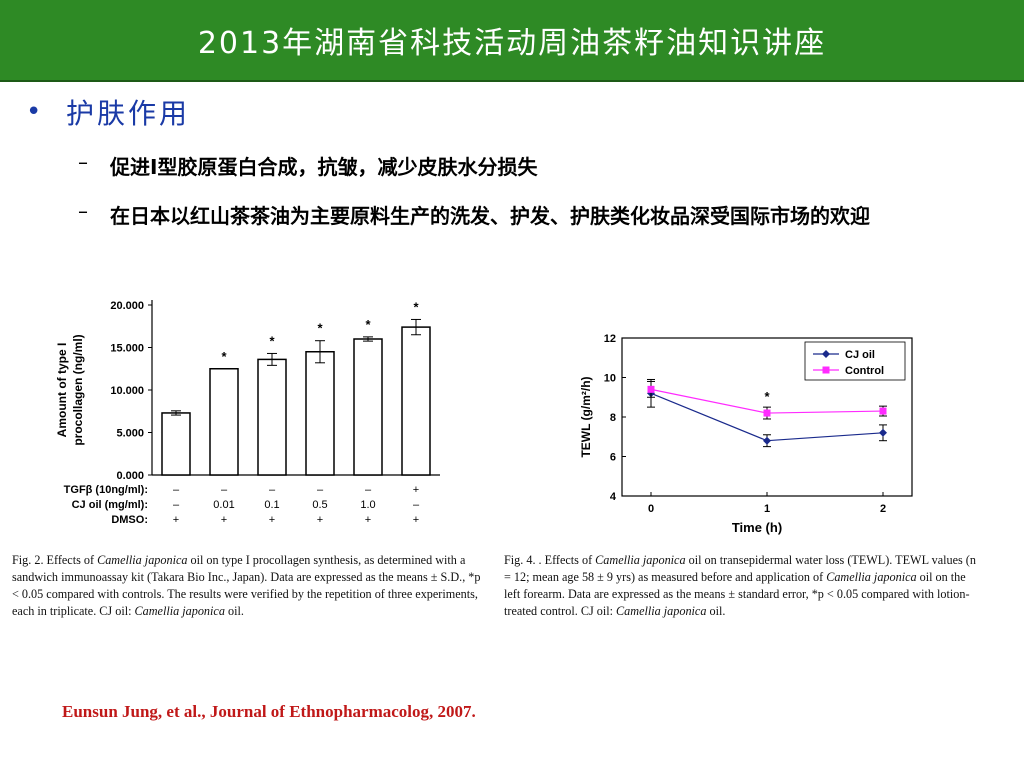 This screenshot has width=1024, height=768. Describe the element at coordinates (271, 505) in the screenshot. I see `condition-value: 0.1` at that location.